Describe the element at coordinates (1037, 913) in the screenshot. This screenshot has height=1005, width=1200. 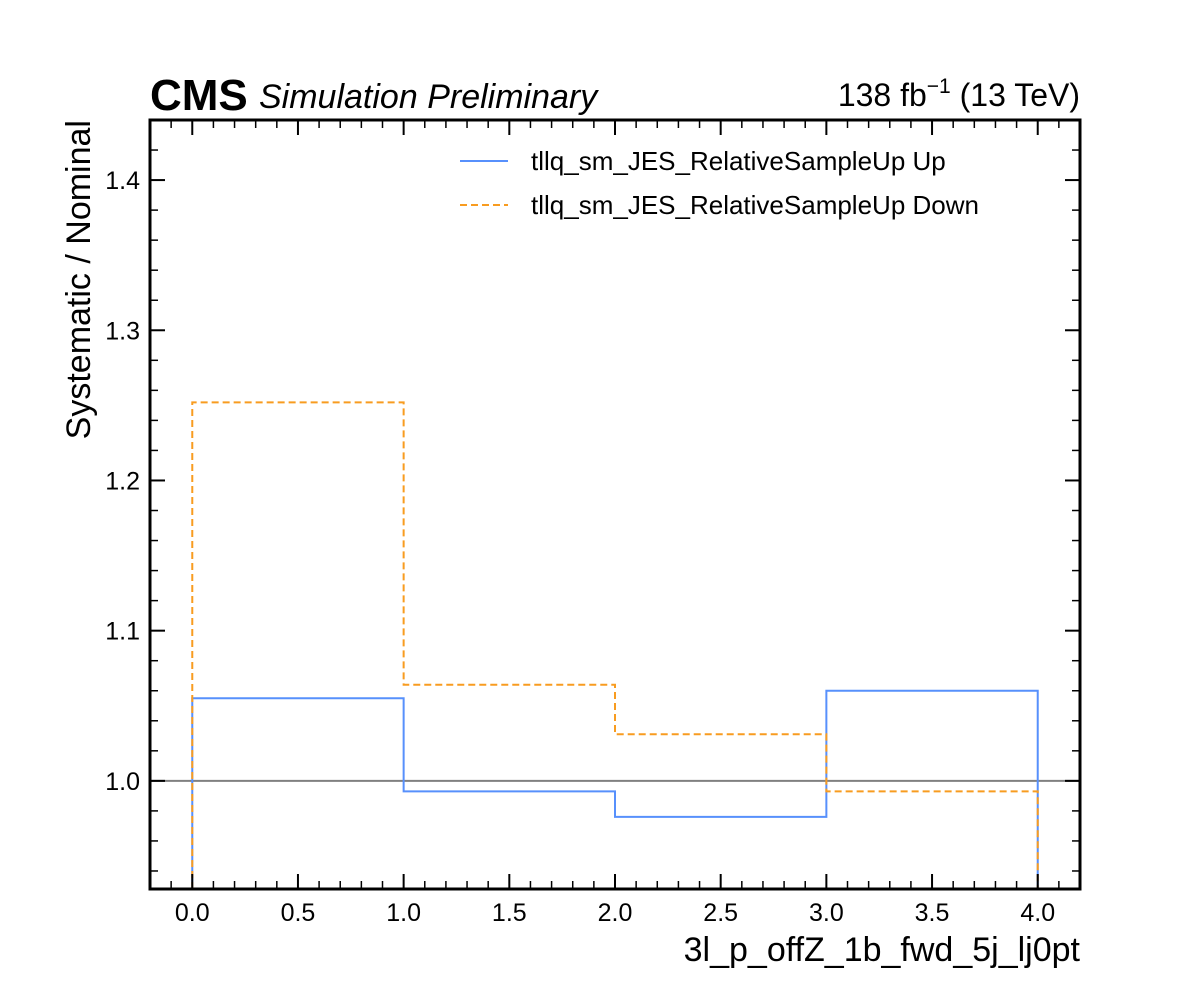
I see `x-tick-label: 4.0` at that location.